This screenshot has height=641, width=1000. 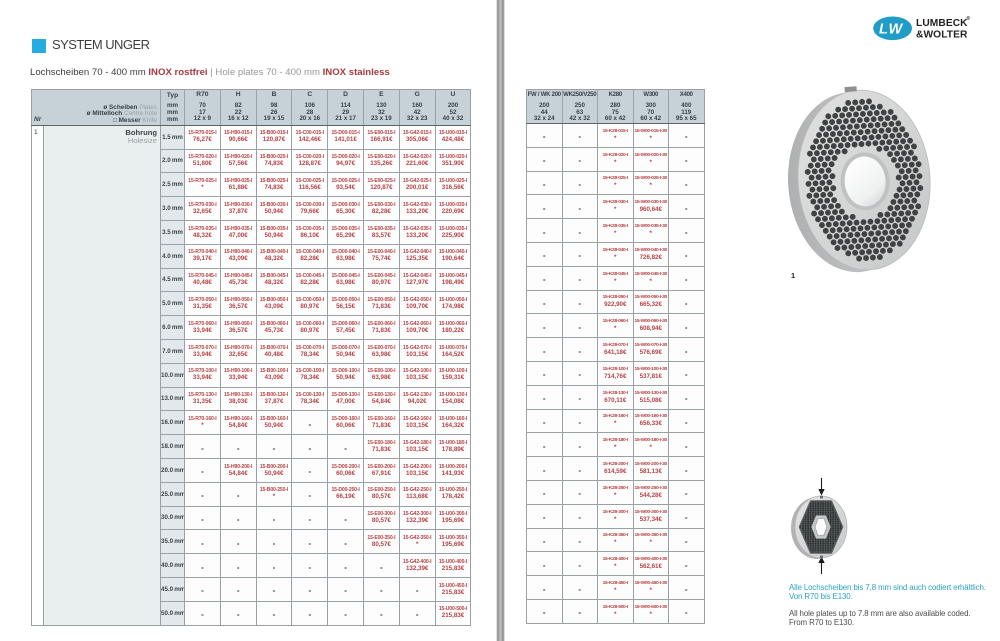 I want to click on svg-text: L, so click(x=883, y=30).